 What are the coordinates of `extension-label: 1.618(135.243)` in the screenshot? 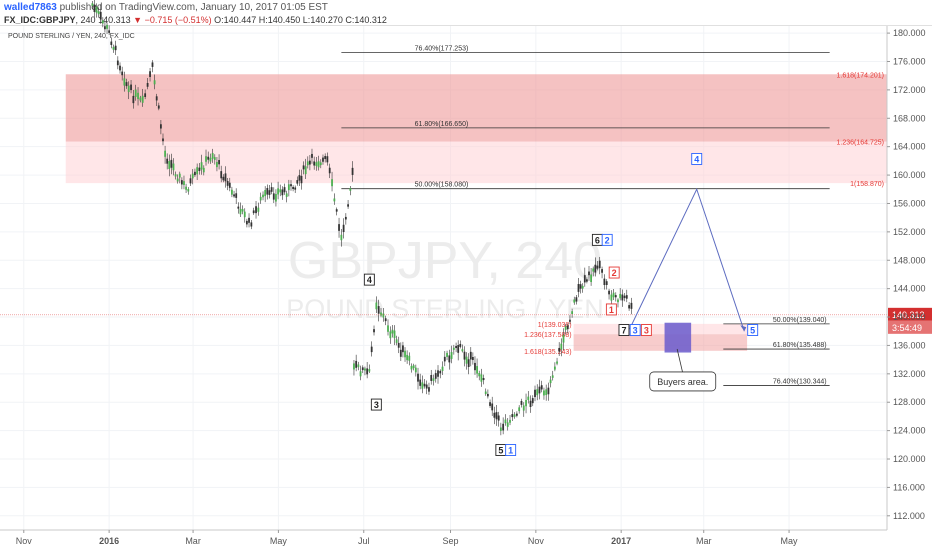 It's located at (547, 352).